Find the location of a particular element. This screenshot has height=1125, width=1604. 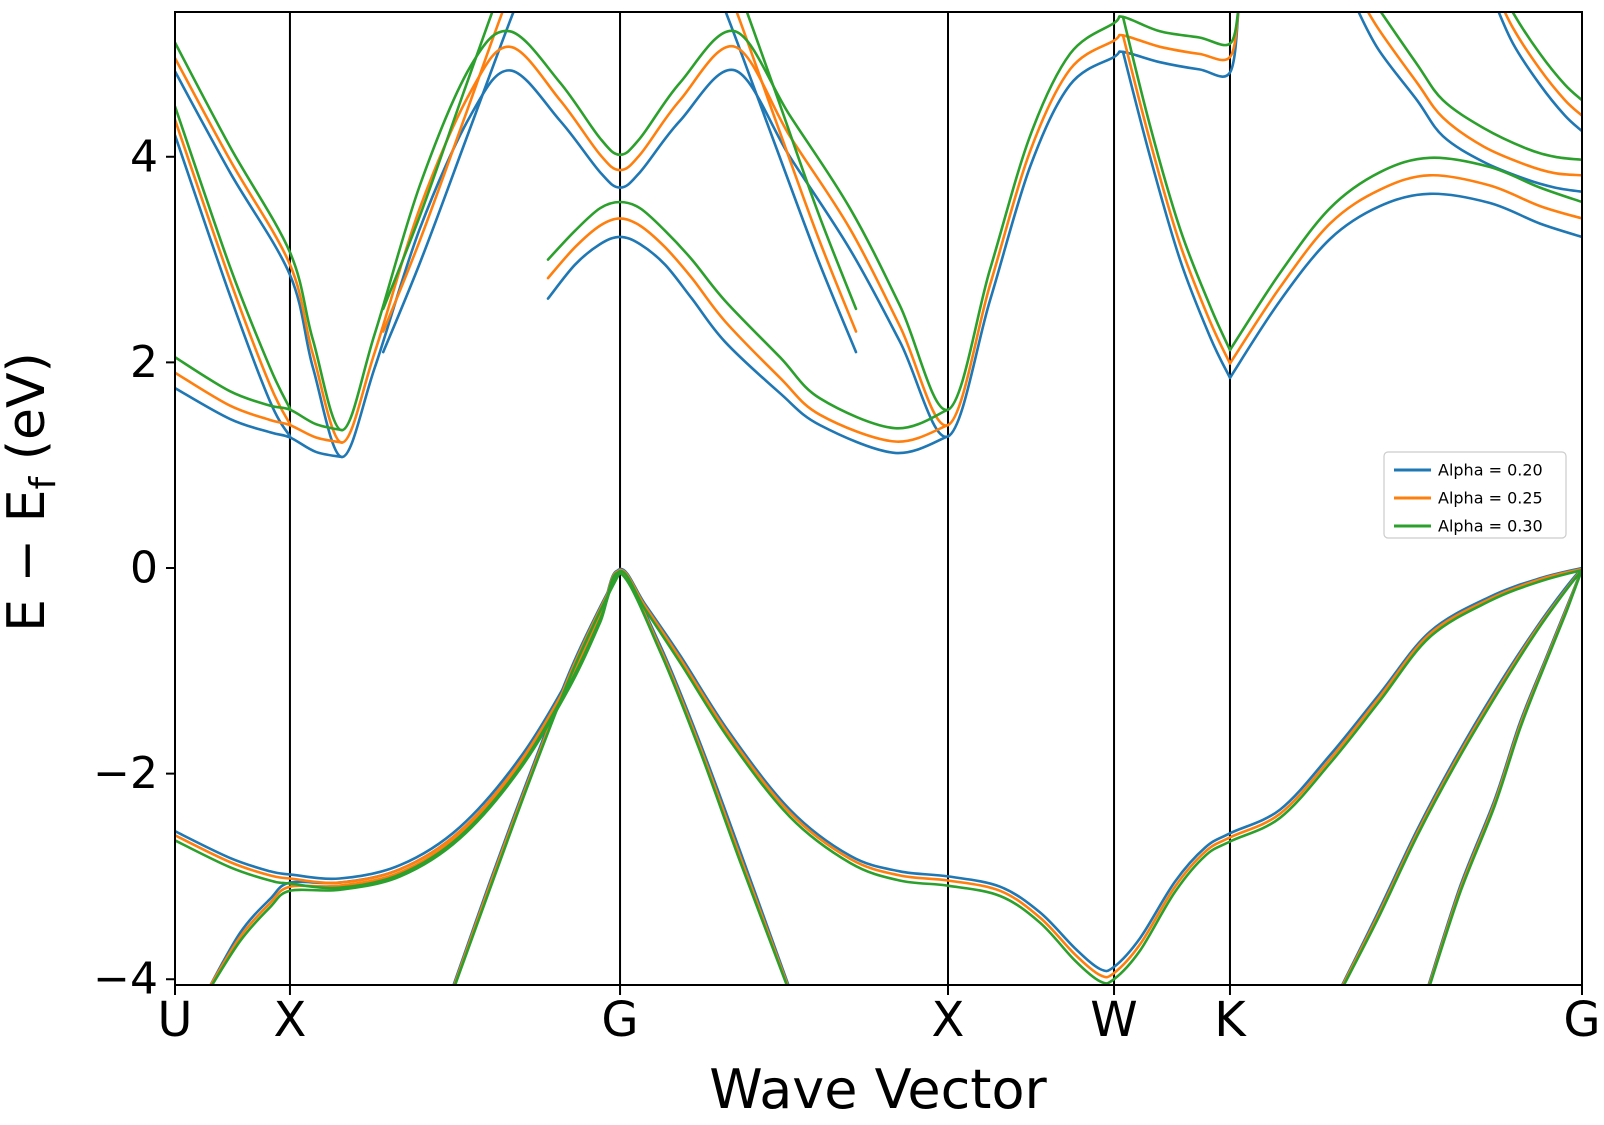

band-conduction-K-G-hump-green is located at coordinates (1405, 254).